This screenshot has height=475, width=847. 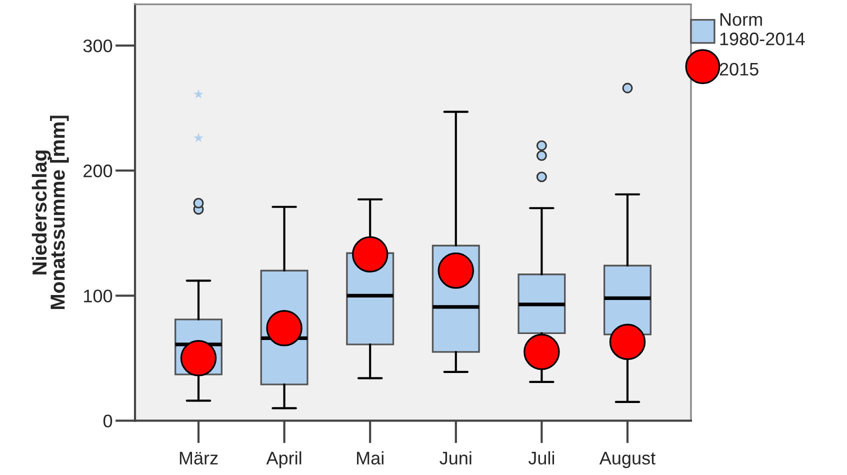 I want to click on y-tick-label: 200, so click(x=98, y=171).